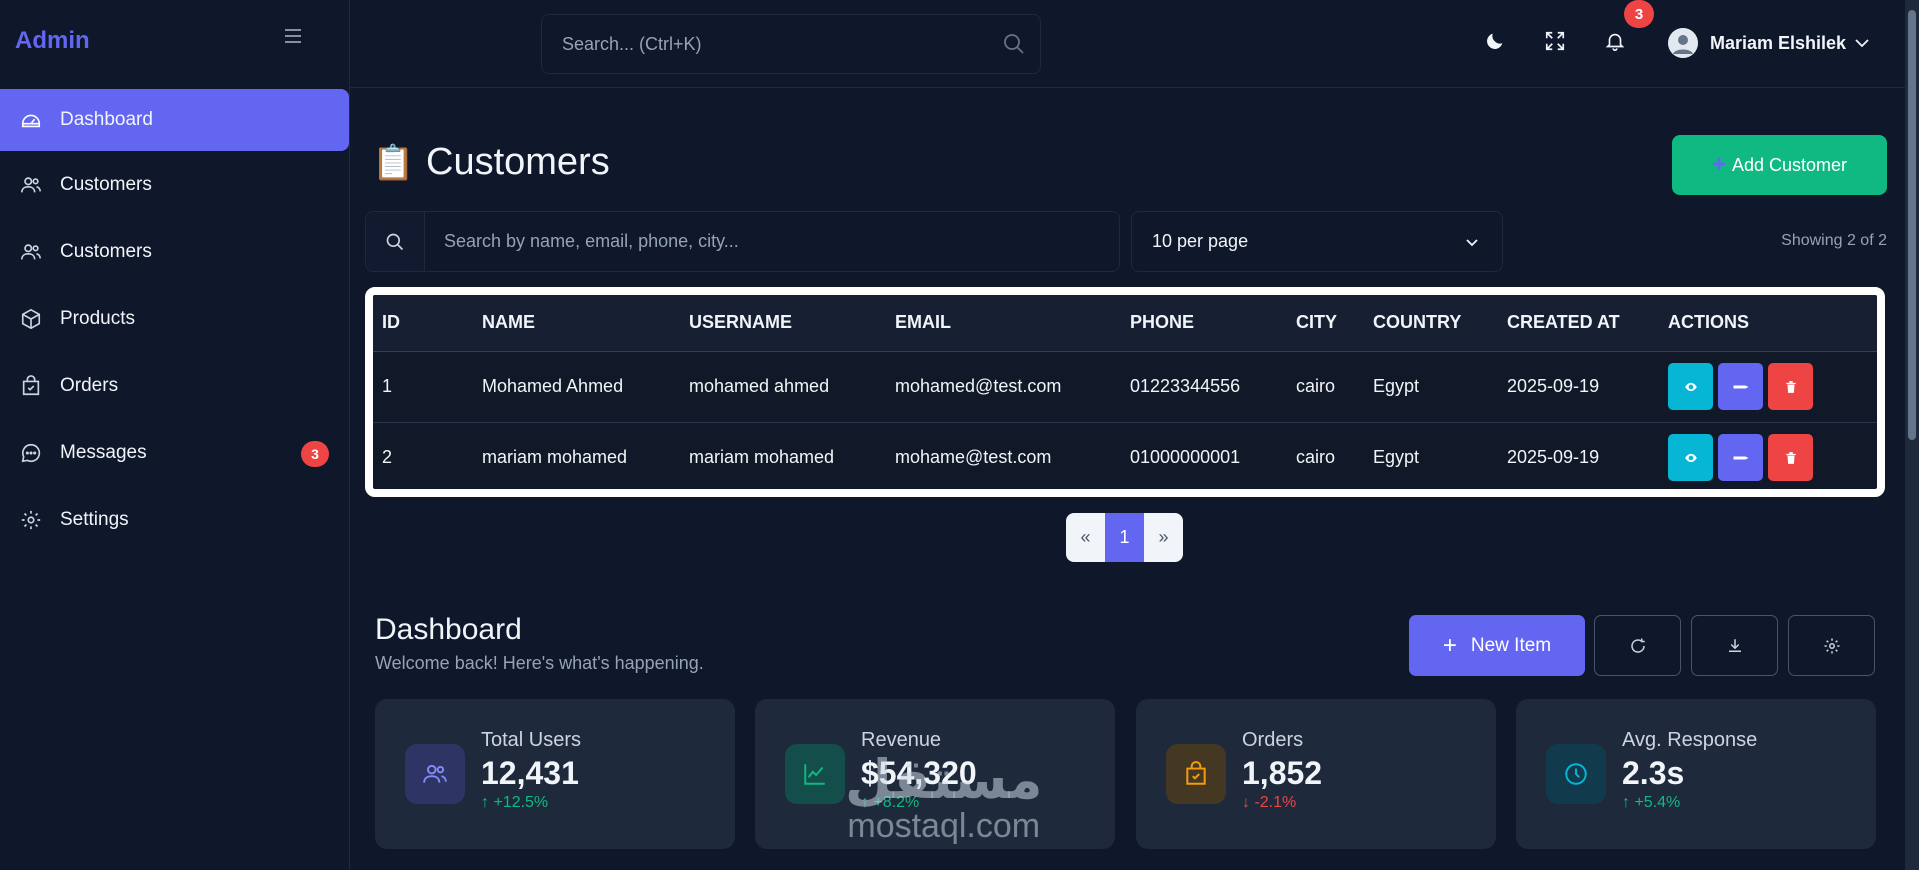 The width and height of the screenshot is (1919, 870). I want to click on refresh-icon, so click(1638, 646).